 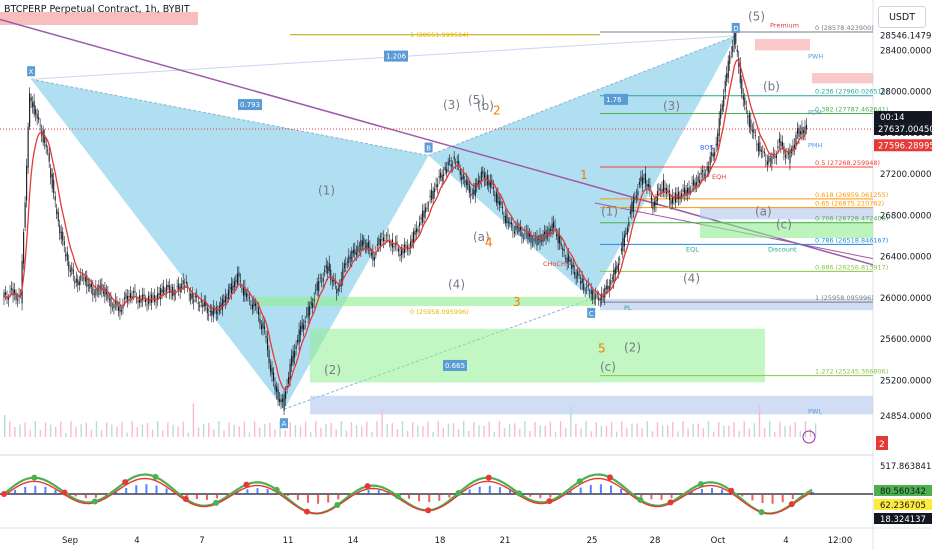 I want to click on osc-label: 18.324137, so click(x=903, y=520).